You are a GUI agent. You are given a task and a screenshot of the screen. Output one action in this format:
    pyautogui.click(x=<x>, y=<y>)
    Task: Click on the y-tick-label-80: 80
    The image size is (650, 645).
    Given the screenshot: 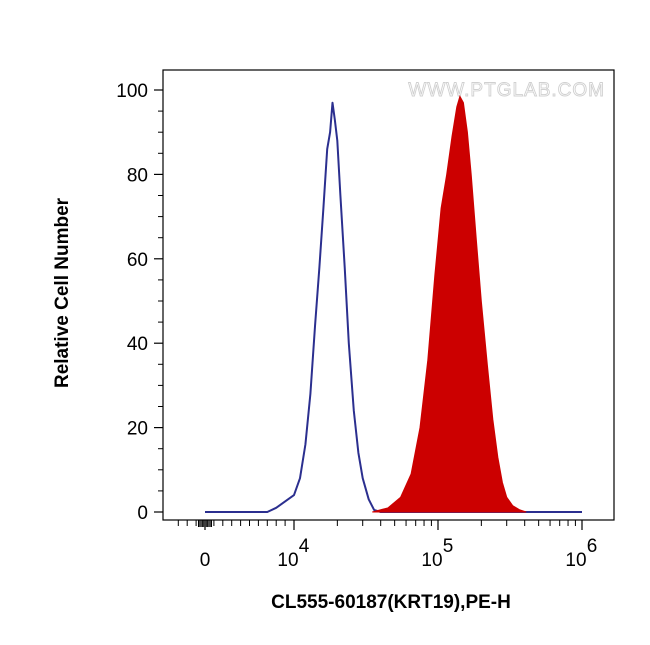 What is the action you would take?
    pyautogui.click(x=137, y=175)
    